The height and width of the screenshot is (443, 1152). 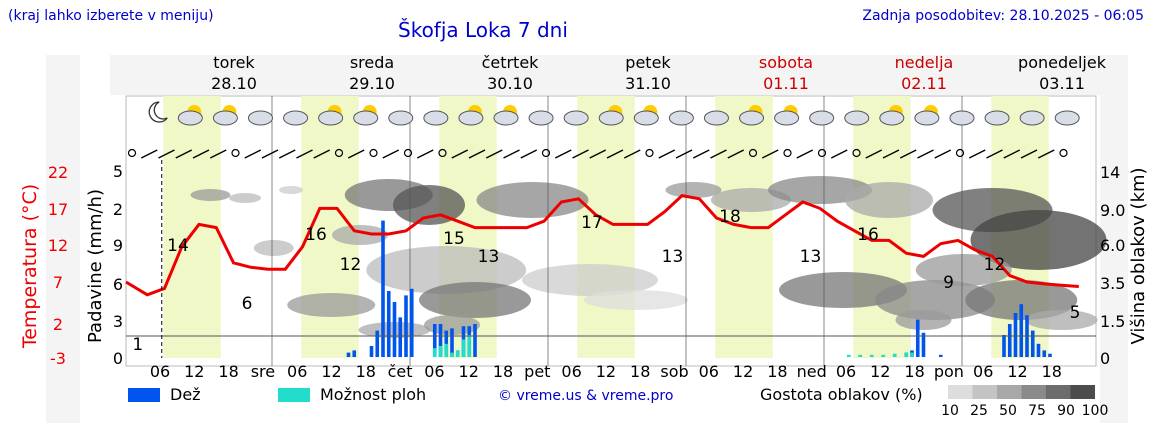 I want to click on temp-label: 18, so click(x=730, y=217).